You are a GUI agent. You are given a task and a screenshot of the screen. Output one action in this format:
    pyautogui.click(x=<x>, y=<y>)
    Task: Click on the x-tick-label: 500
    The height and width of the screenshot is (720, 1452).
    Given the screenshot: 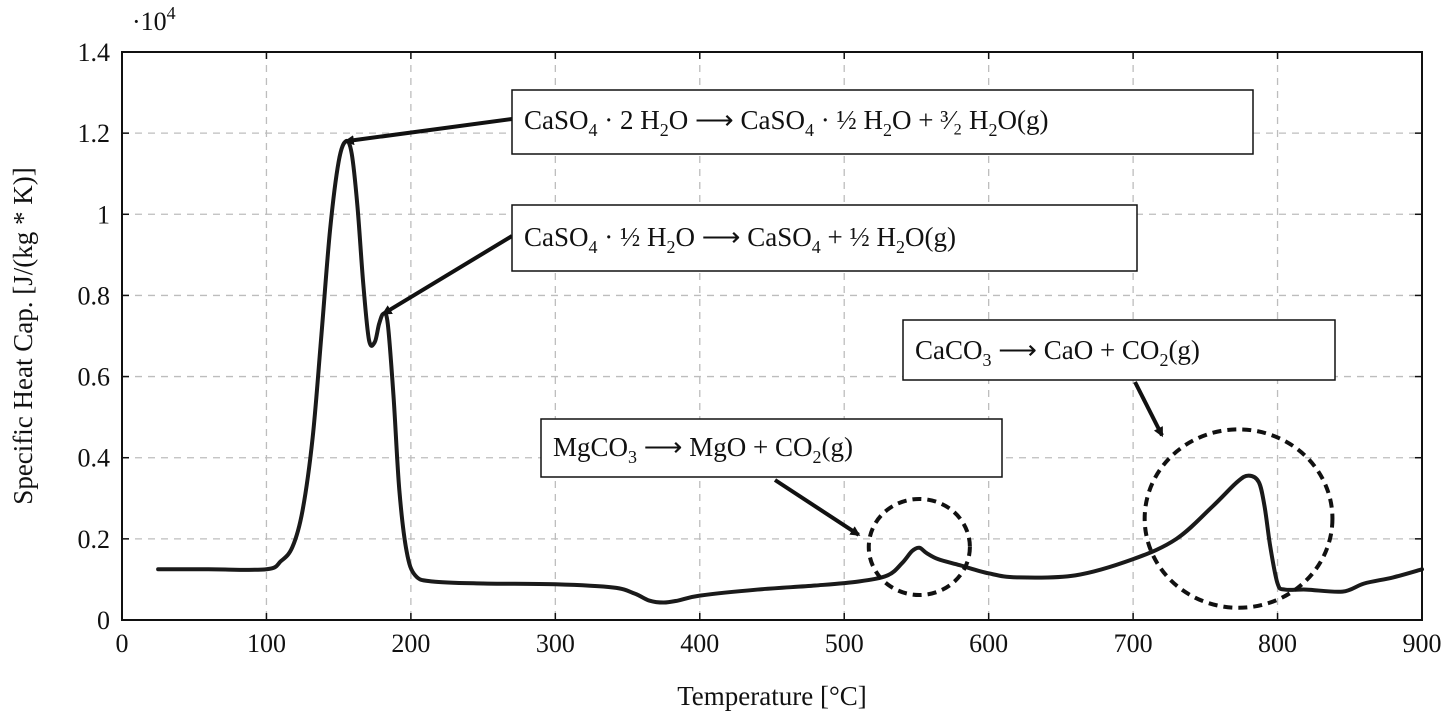 What is the action you would take?
    pyautogui.click(x=844, y=643)
    